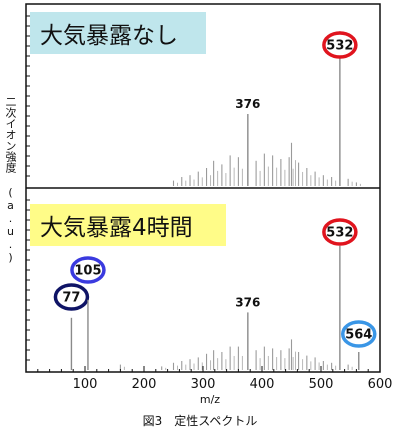  Describe the element at coordinates (85, 384) in the screenshot. I see `x-tick-label: 100` at that location.